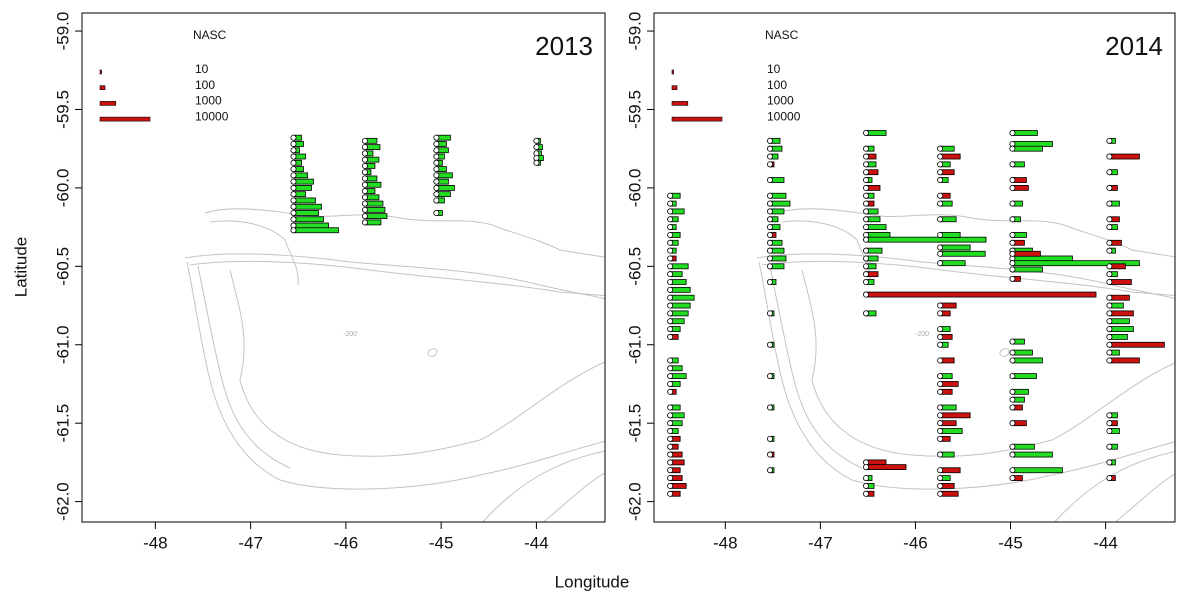 The height and width of the screenshot is (601, 1178). I want to click on legend-title: NASC, so click(210, 35).